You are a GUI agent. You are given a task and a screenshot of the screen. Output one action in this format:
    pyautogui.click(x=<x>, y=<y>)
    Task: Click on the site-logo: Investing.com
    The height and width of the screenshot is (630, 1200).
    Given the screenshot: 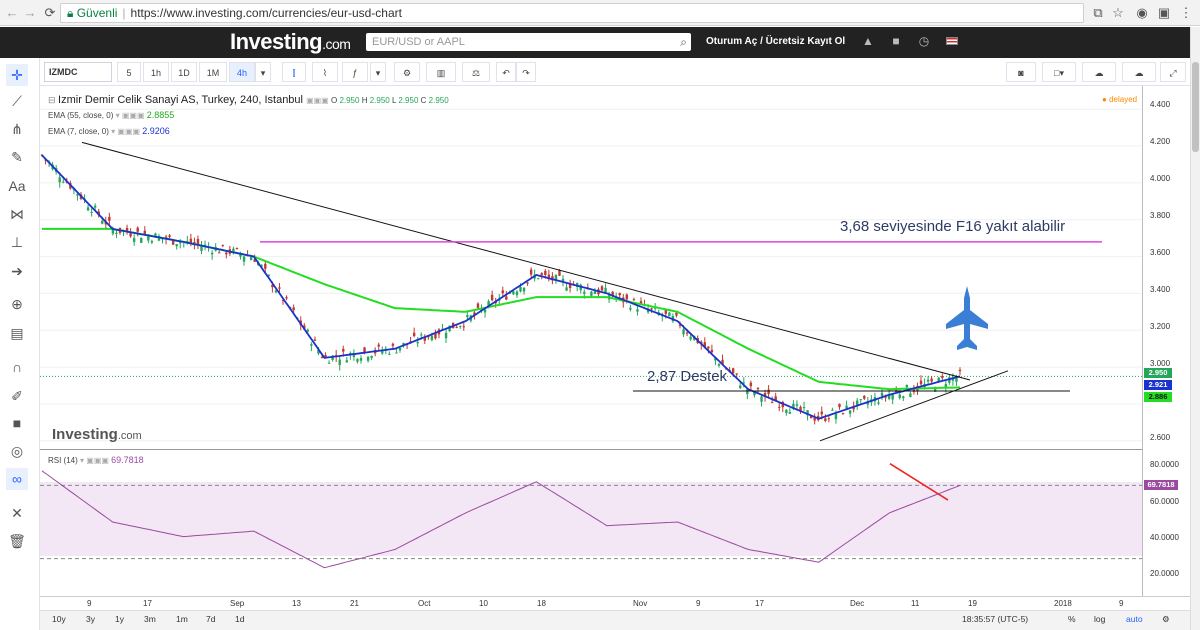 What is the action you would take?
    pyautogui.click(x=290, y=41)
    